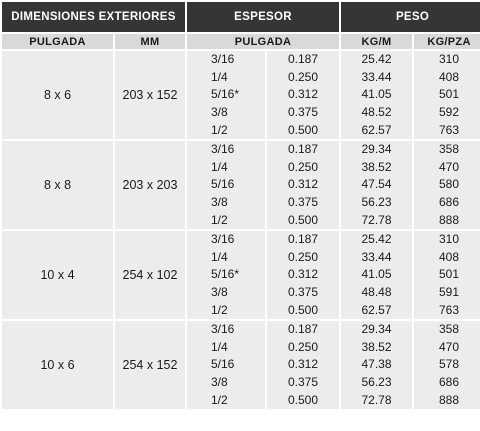  I want to click on peso-kg-m: 47.54, so click(376, 184).